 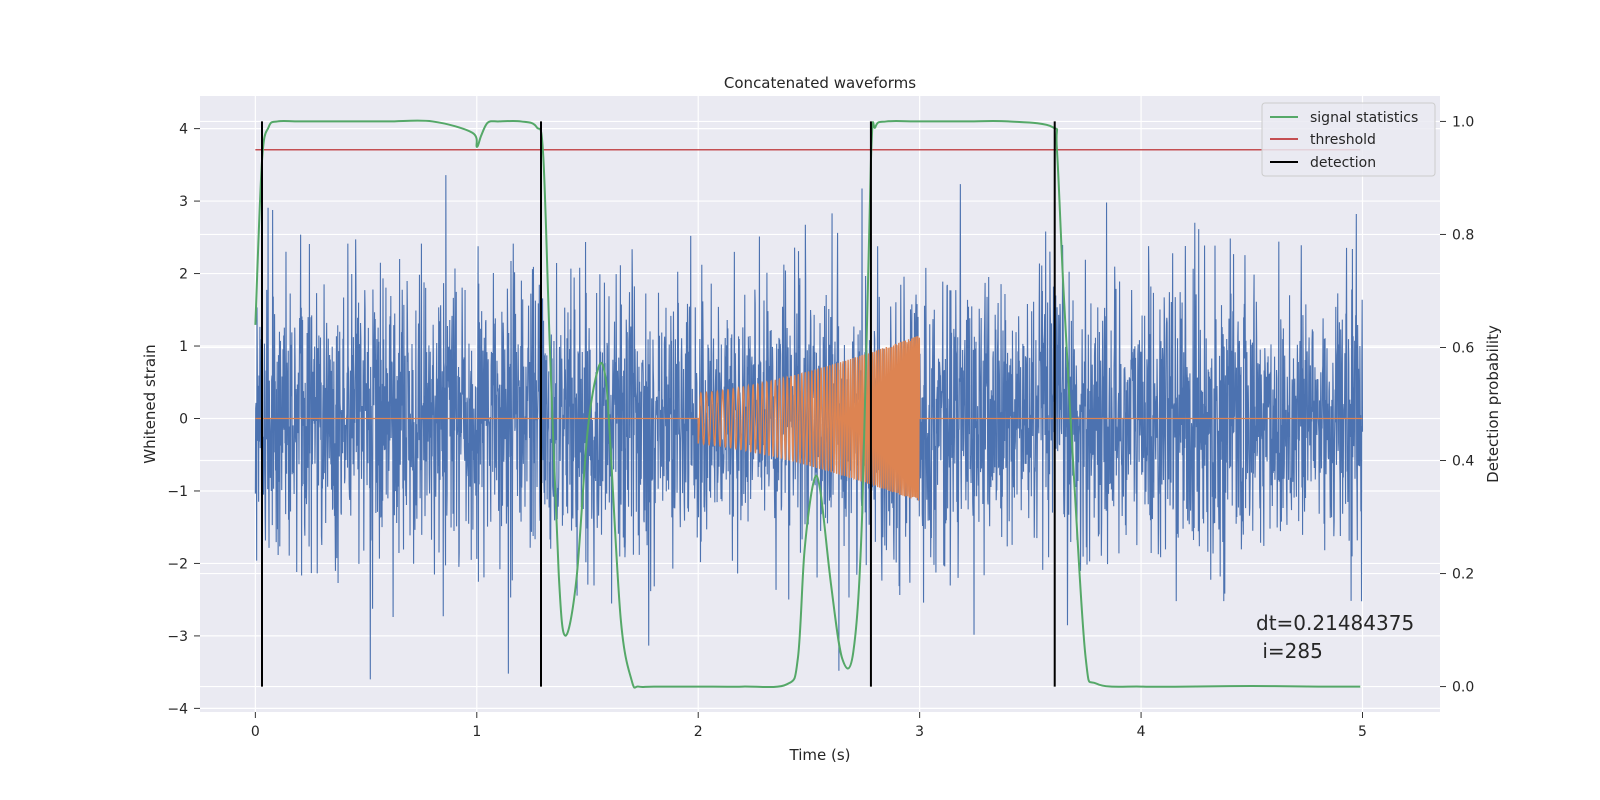 I want to click on y-right-tick-label: 0.4, so click(x=1463, y=462).